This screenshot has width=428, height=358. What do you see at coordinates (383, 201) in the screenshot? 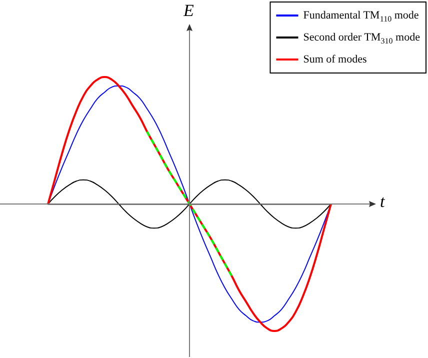
I see `x-axis-title: t` at bounding box center [383, 201].